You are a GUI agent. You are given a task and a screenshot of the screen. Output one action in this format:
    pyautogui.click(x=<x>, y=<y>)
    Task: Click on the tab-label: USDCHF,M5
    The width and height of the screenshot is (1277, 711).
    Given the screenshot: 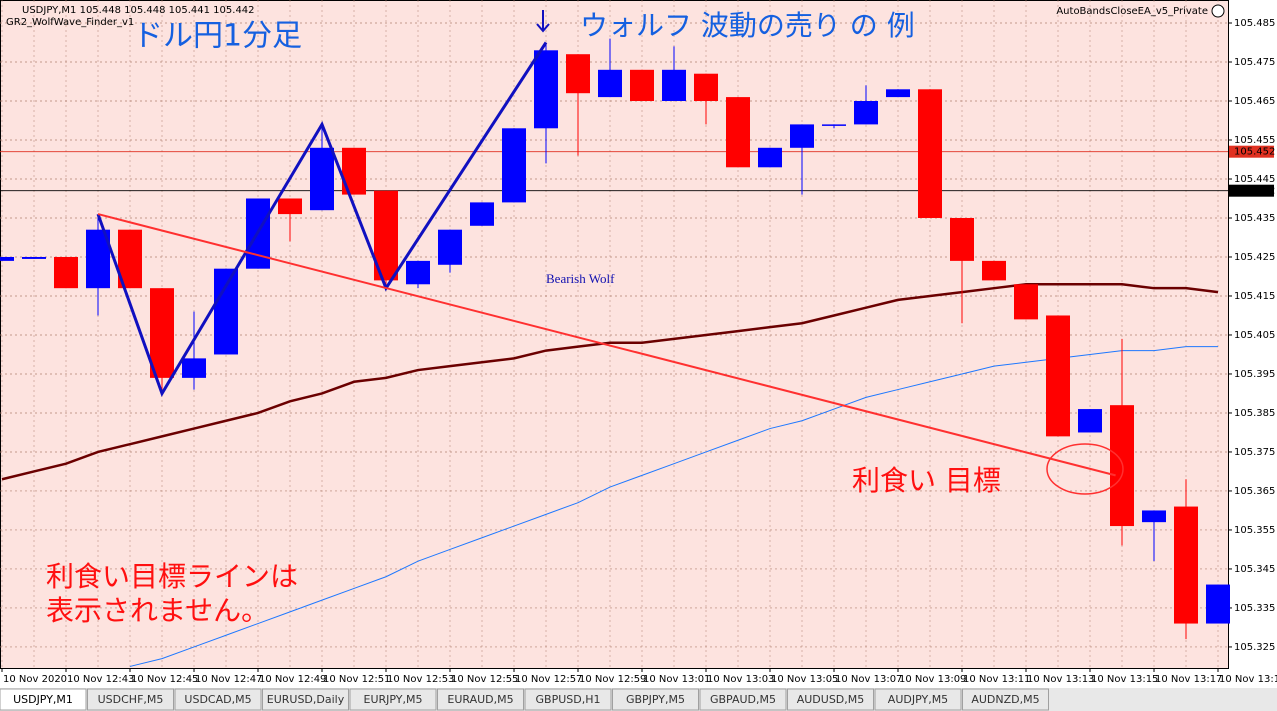 What is the action you would take?
    pyautogui.click(x=131, y=699)
    